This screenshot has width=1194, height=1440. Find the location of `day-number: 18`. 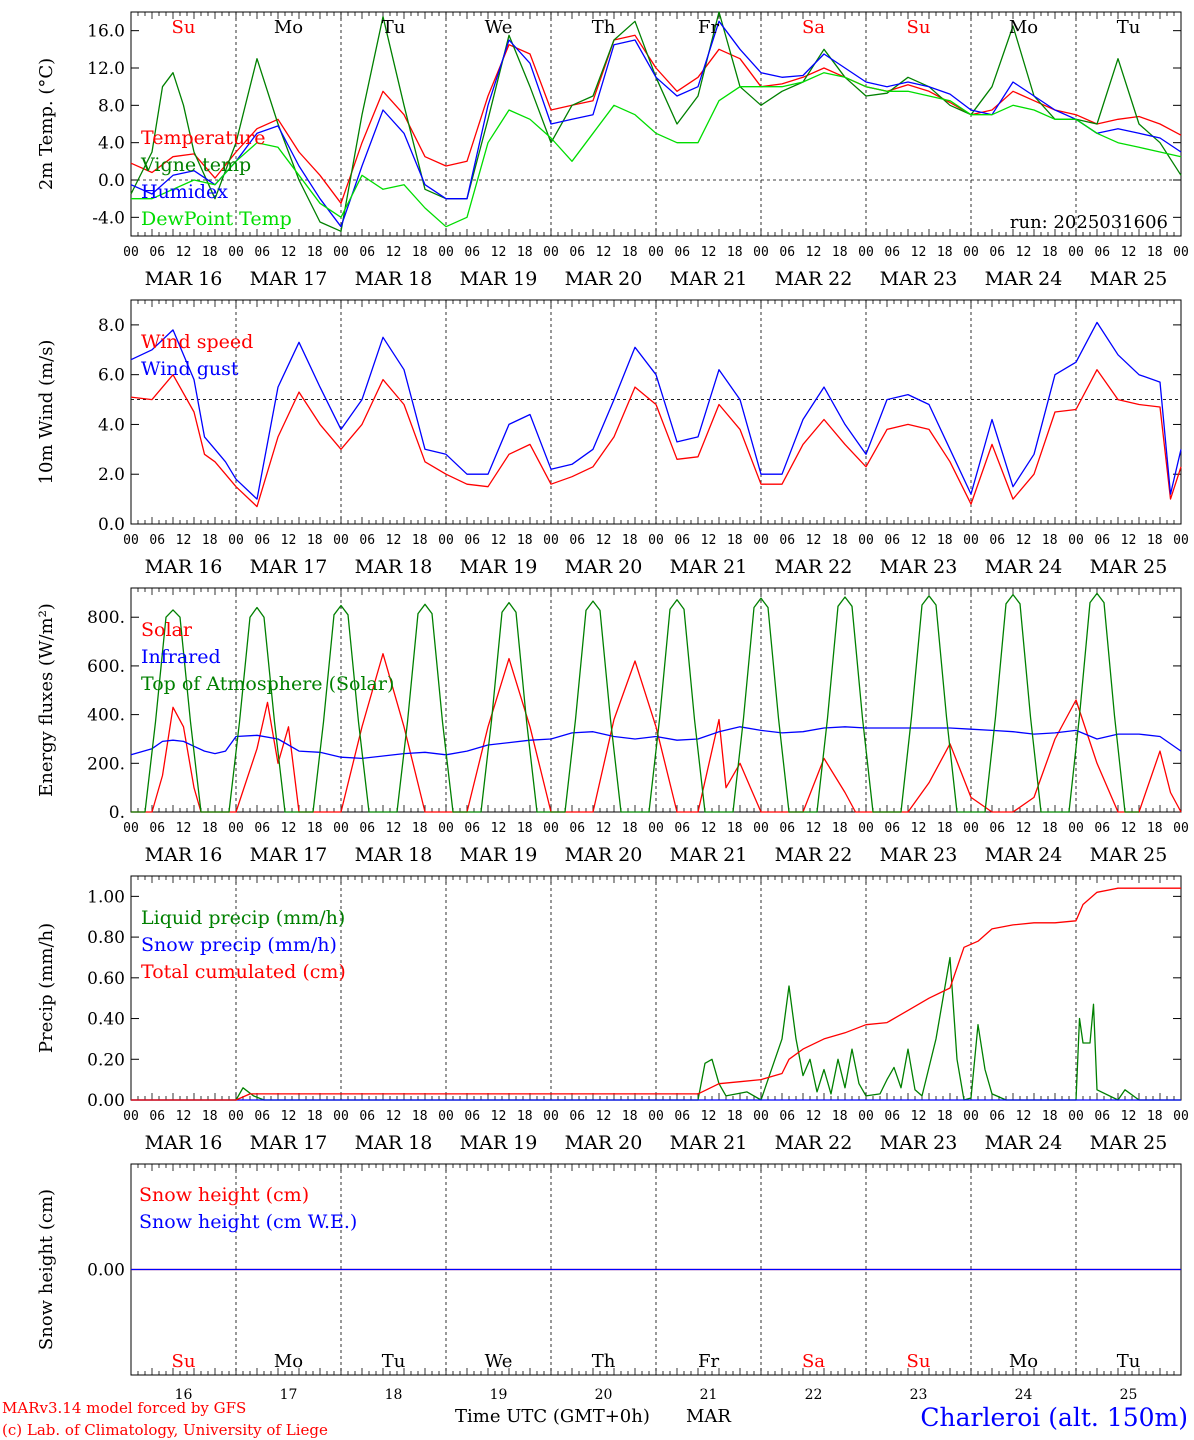

day-number: 18 is located at coordinates (394, 1395).